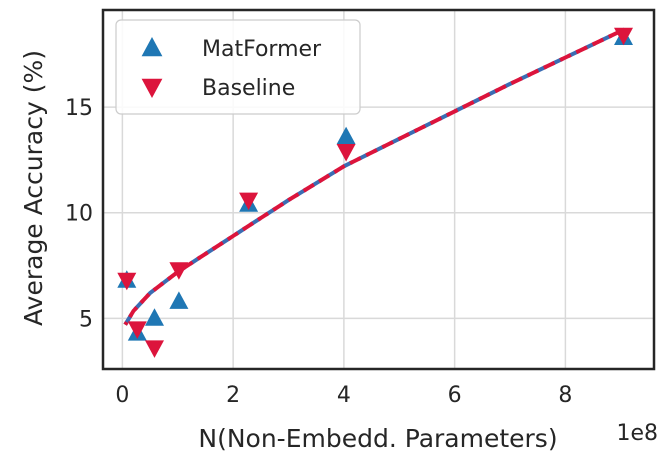 The width and height of the screenshot is (665, 463). Describe the element at coordinates (152, 88) in the screenshot. I see `legend-marker-baseline` at that location.